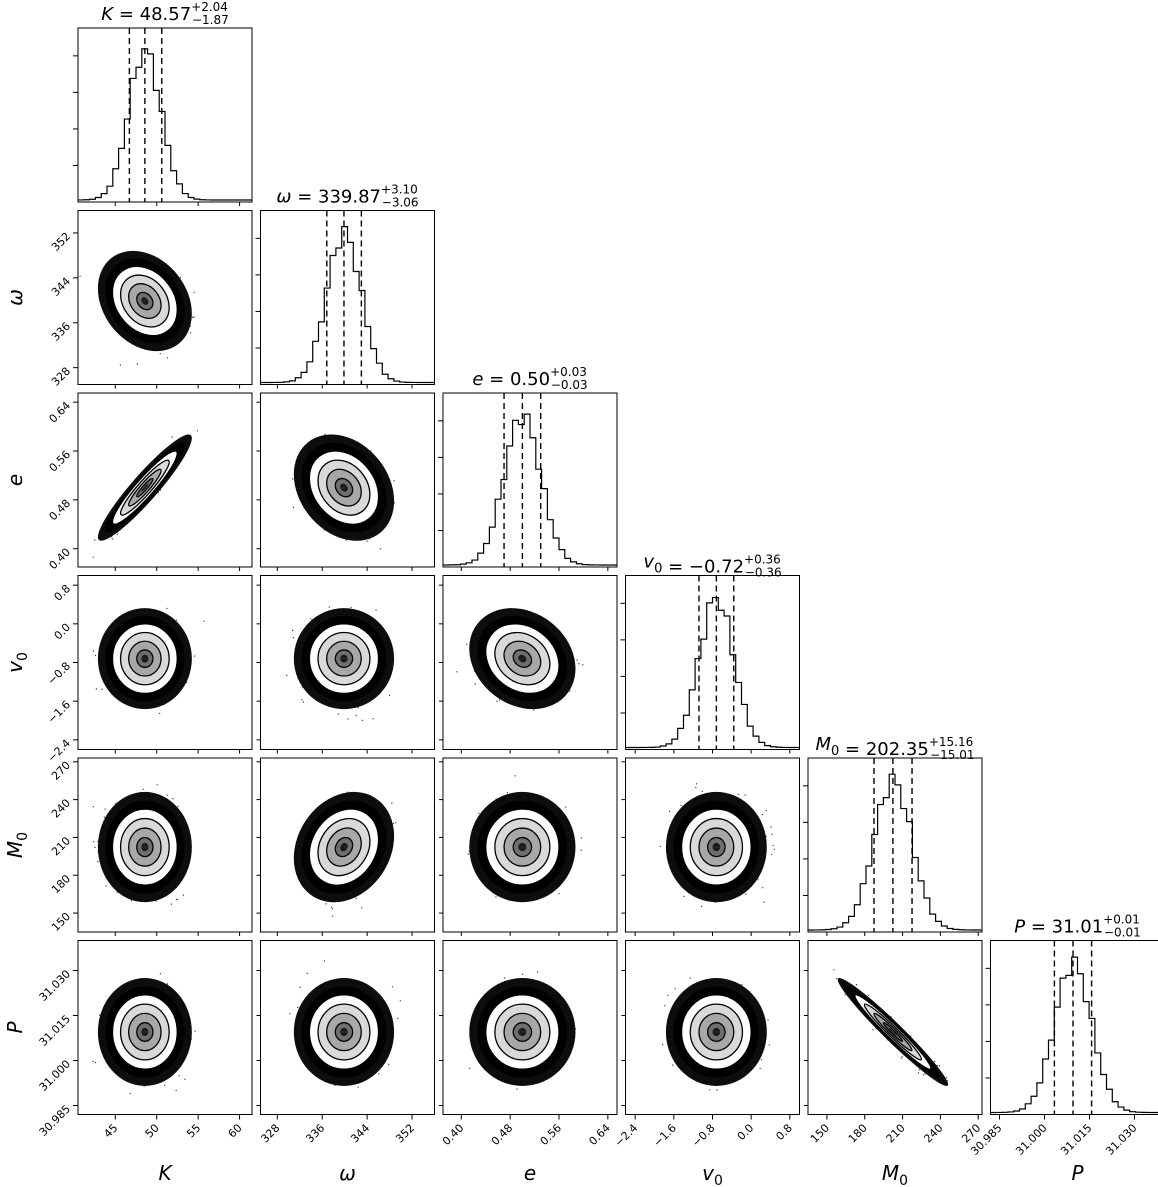 Image resolution: width=1158 pixels, height=1187 pixels. I want to click on xaxis-label-K: K, so click(165, 1173).